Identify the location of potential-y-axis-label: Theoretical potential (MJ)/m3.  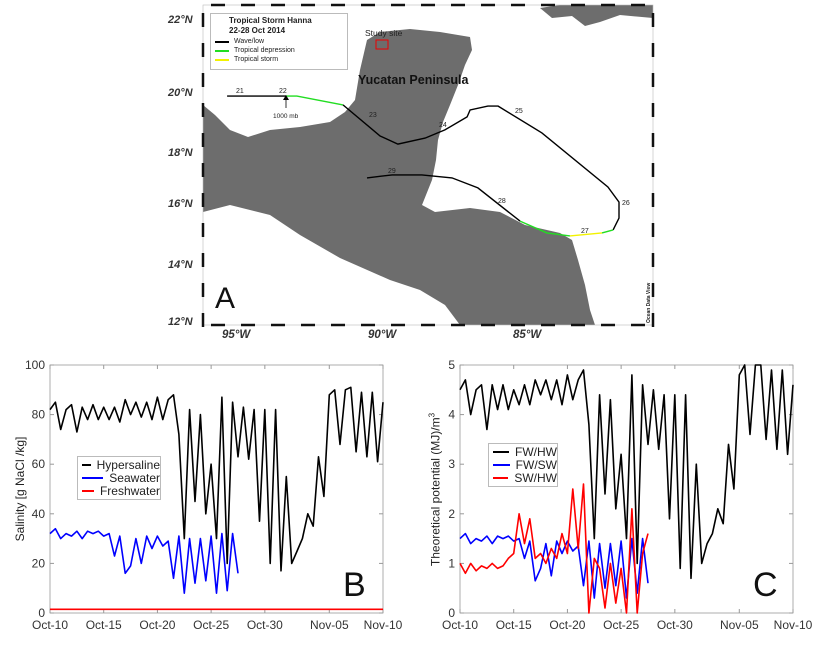
(435, 490).